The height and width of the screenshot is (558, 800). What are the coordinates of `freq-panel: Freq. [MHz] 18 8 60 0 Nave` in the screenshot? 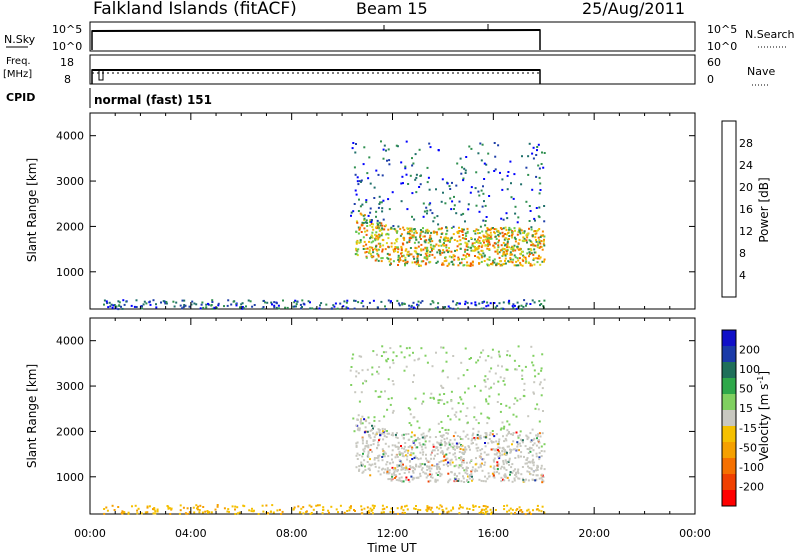 It's located at (389, 70).